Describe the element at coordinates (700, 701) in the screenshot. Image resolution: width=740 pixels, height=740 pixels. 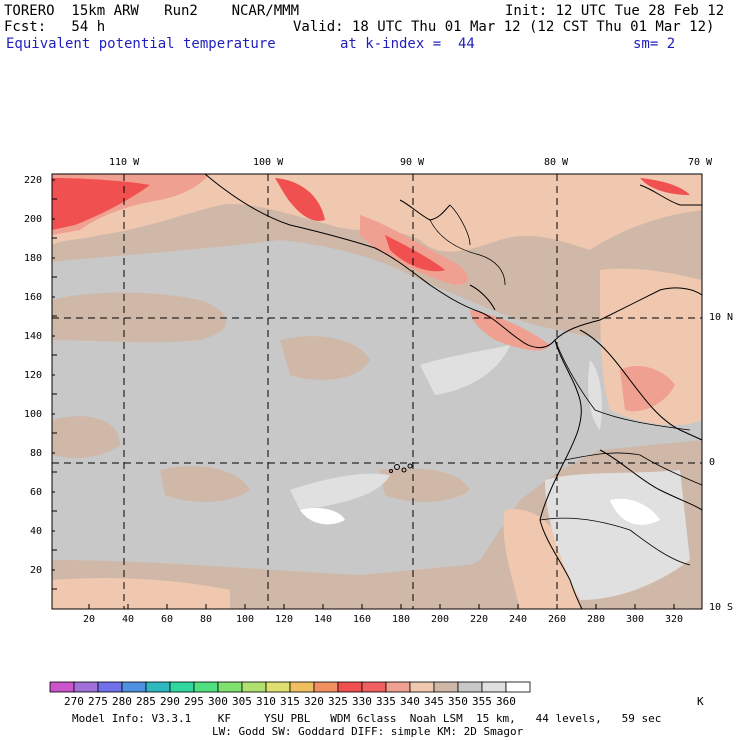
I see `colorbar-unit: K` at that location.